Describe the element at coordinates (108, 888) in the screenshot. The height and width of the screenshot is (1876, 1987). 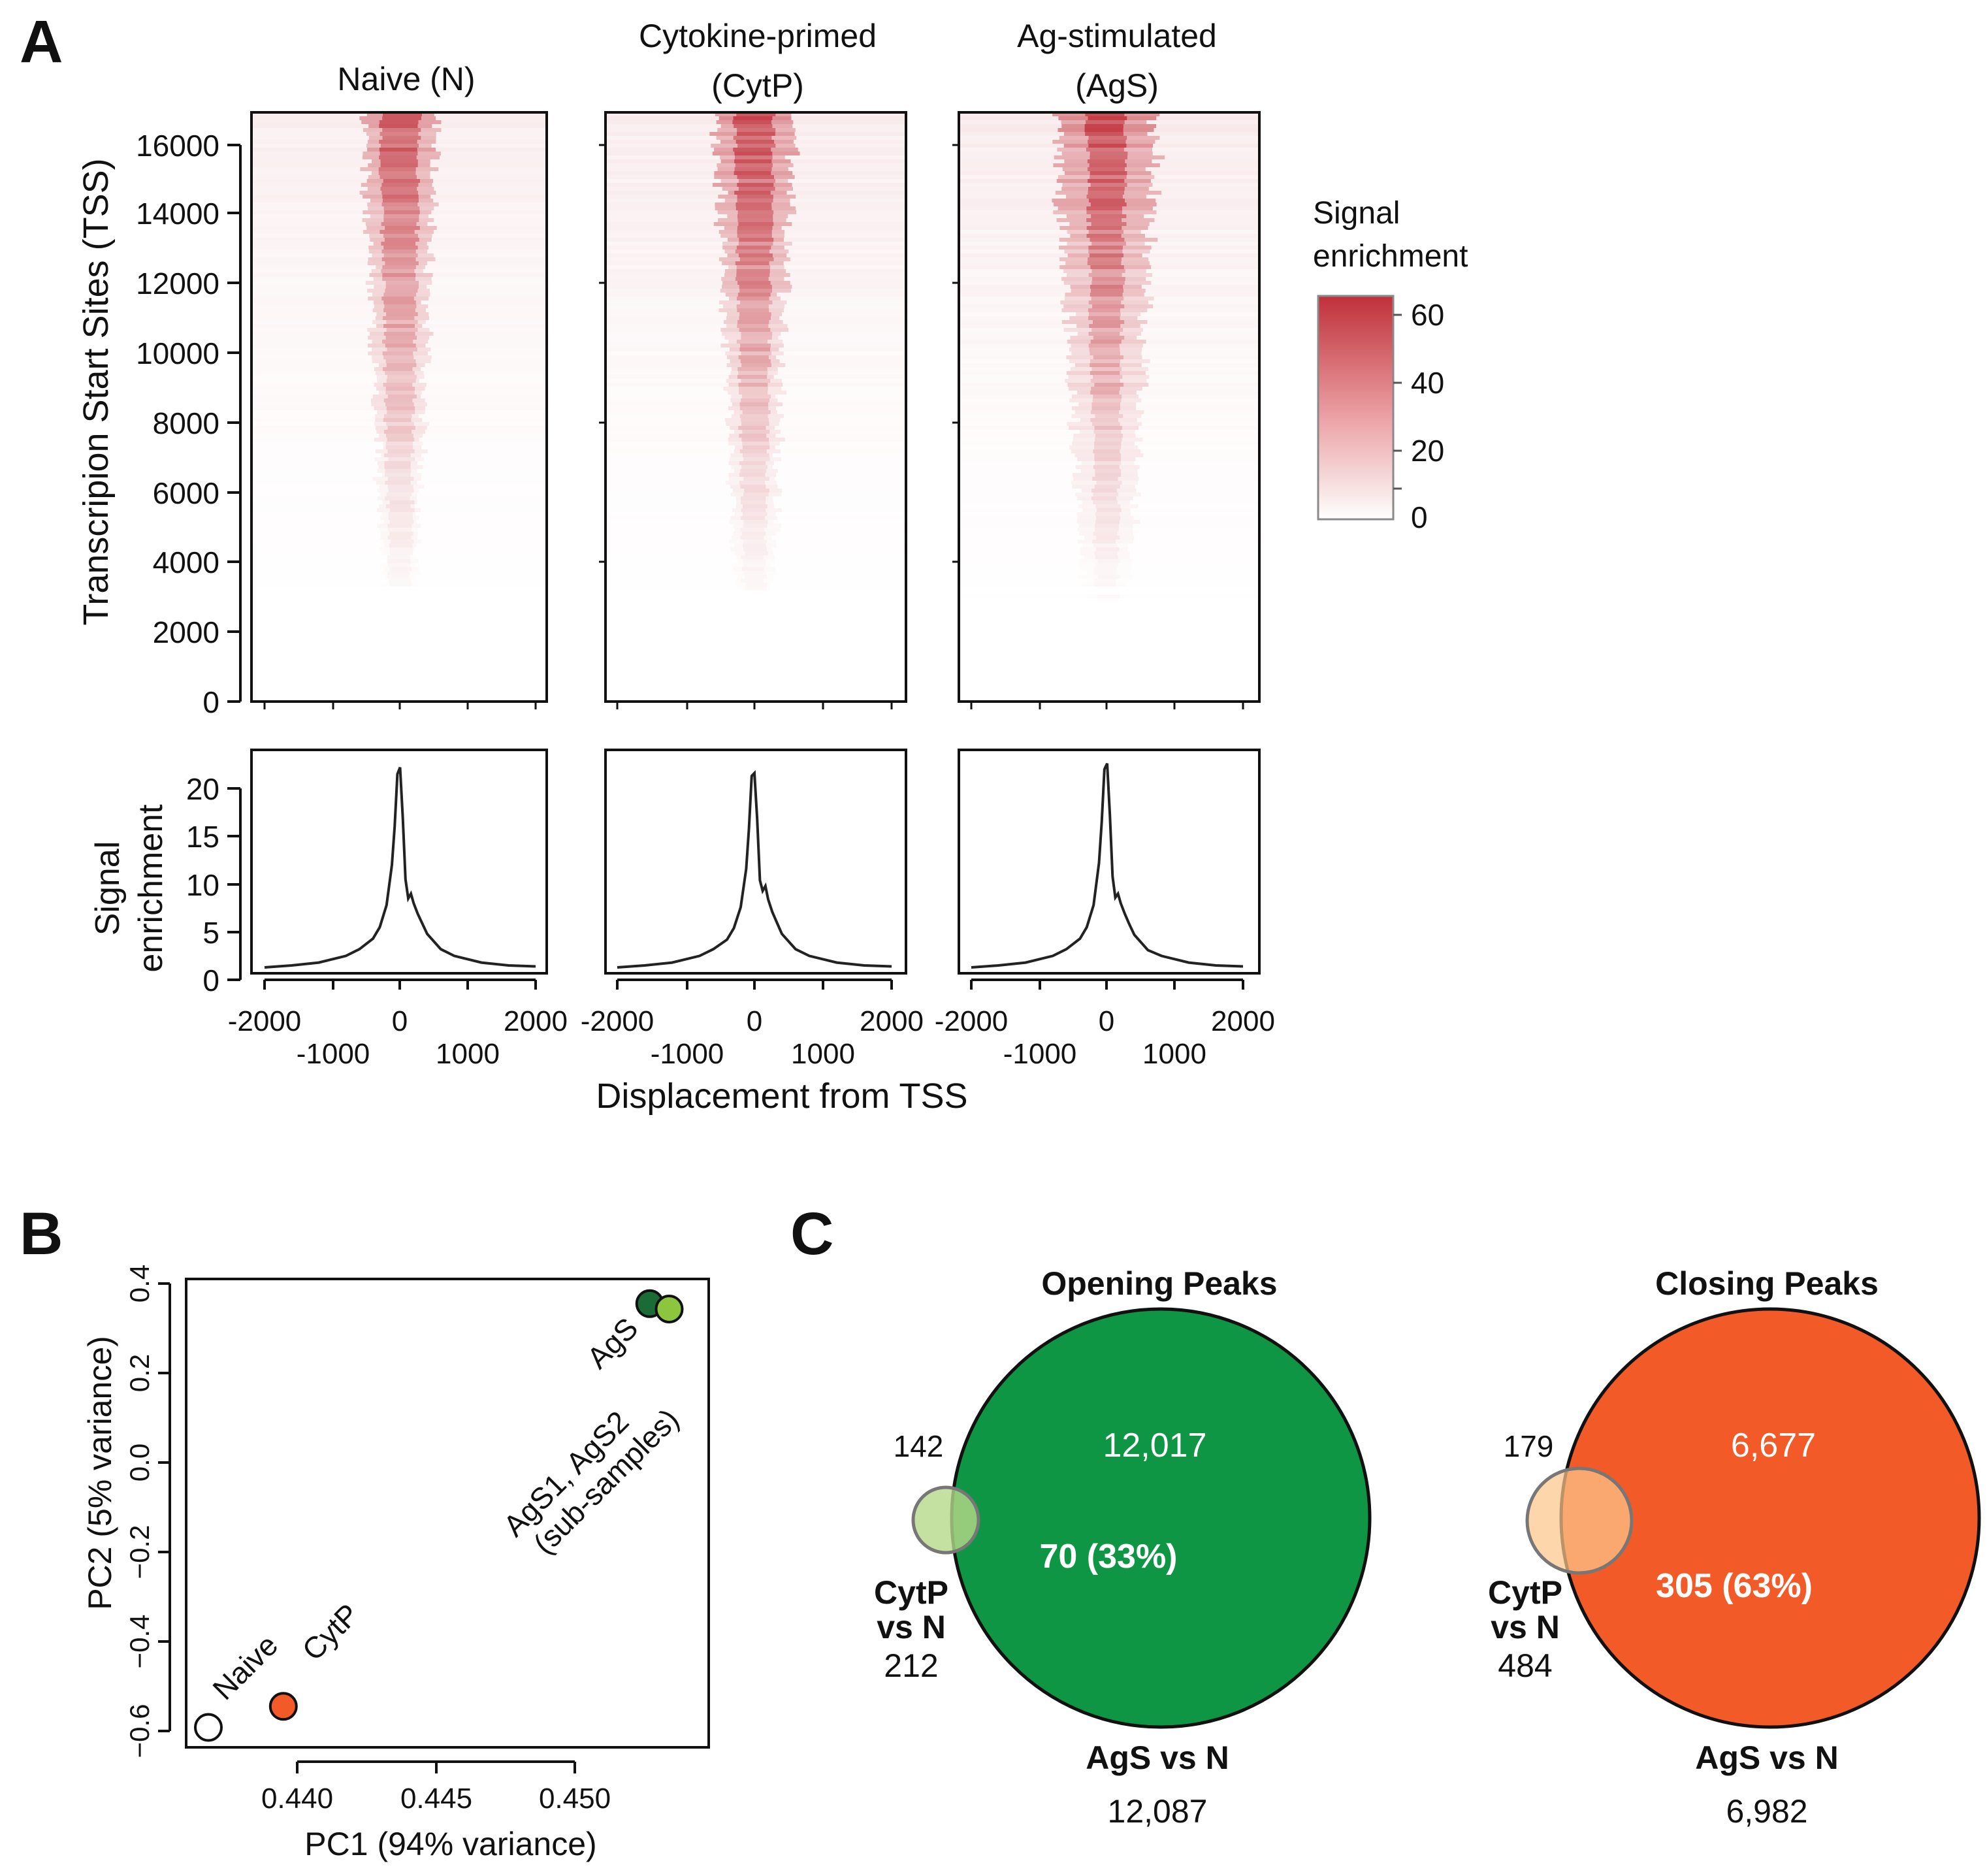
I see `profile-y-label-1: Signal` at that location.